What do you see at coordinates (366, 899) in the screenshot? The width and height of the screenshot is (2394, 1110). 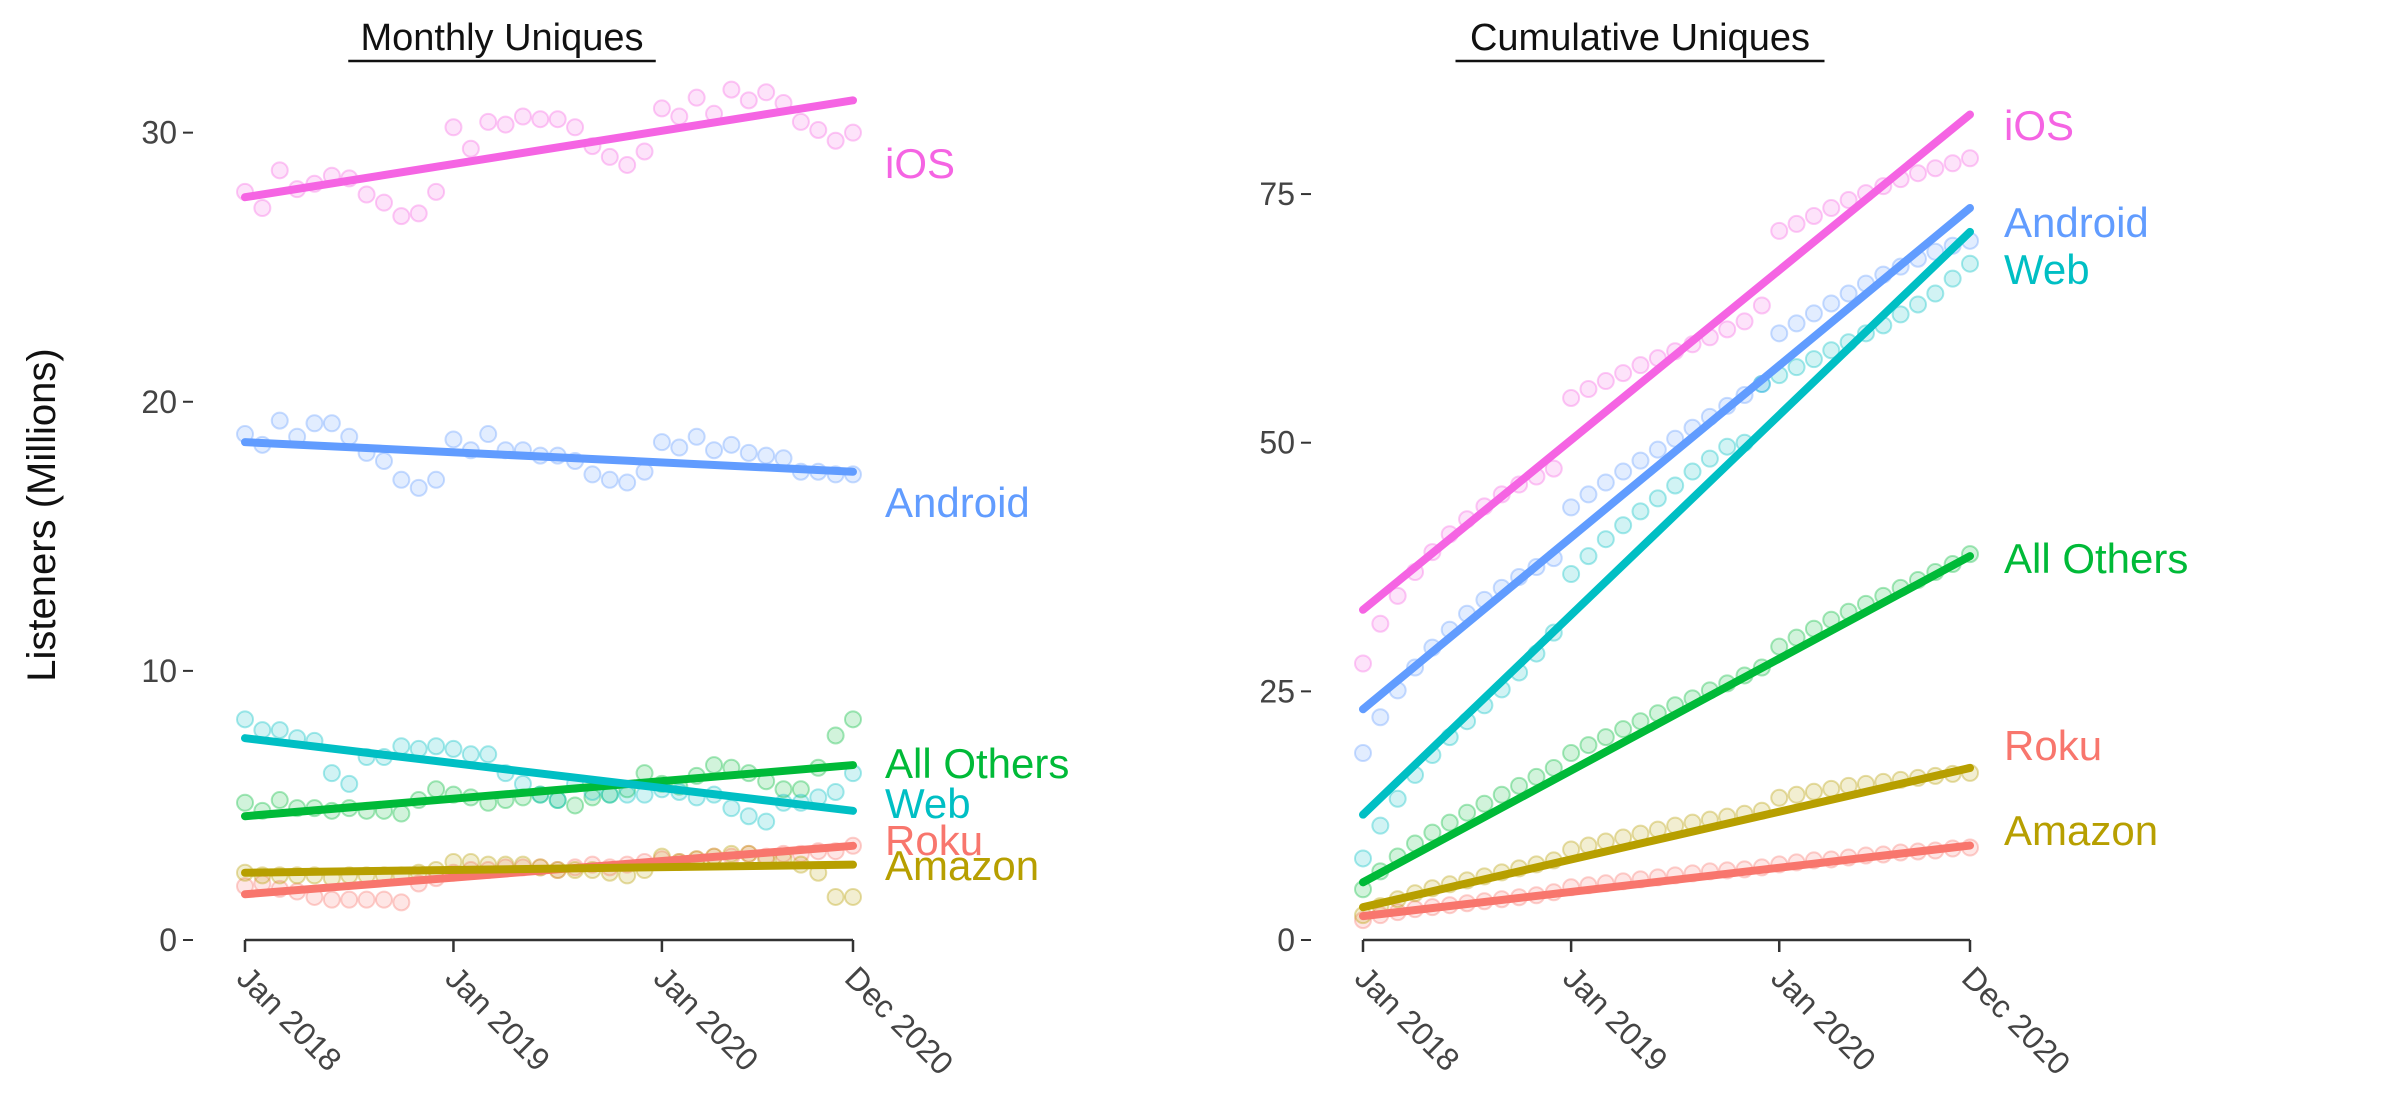 I see `point-roku` at bounding box center [366, 899].